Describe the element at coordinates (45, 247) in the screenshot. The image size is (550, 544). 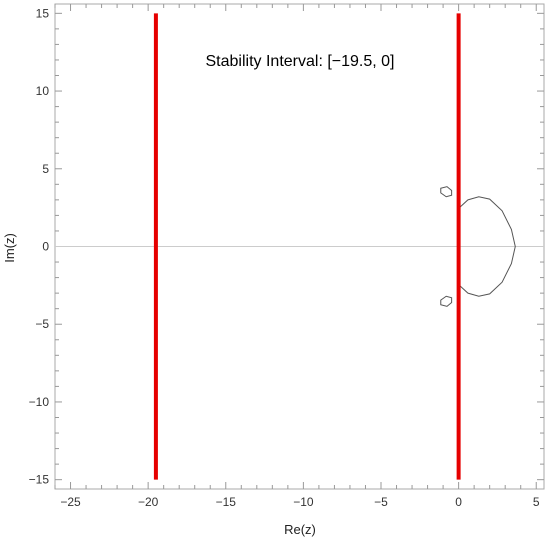
I see `y-tick-label: 0` at that location.